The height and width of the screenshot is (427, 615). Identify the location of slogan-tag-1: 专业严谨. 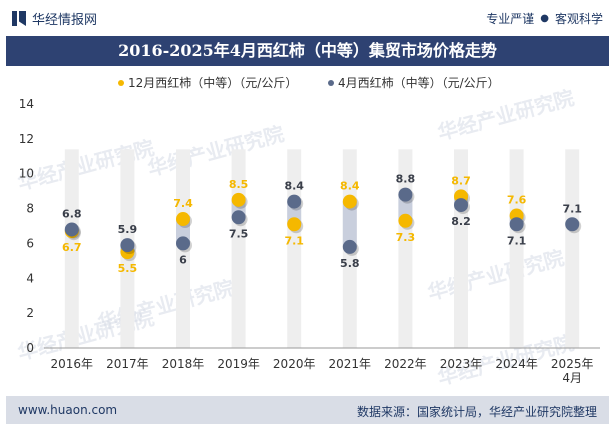
(510, 19).